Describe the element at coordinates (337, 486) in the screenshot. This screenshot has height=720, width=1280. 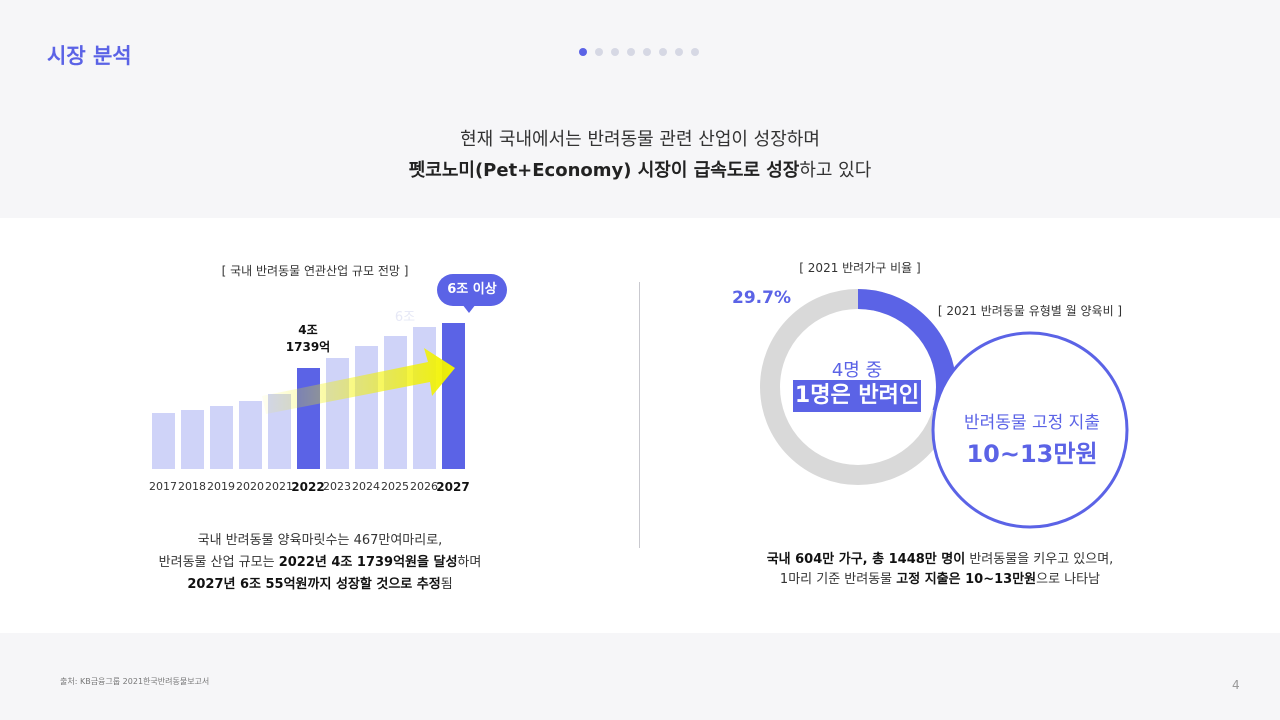
I see `x-tick-2023: 2023` at that location.